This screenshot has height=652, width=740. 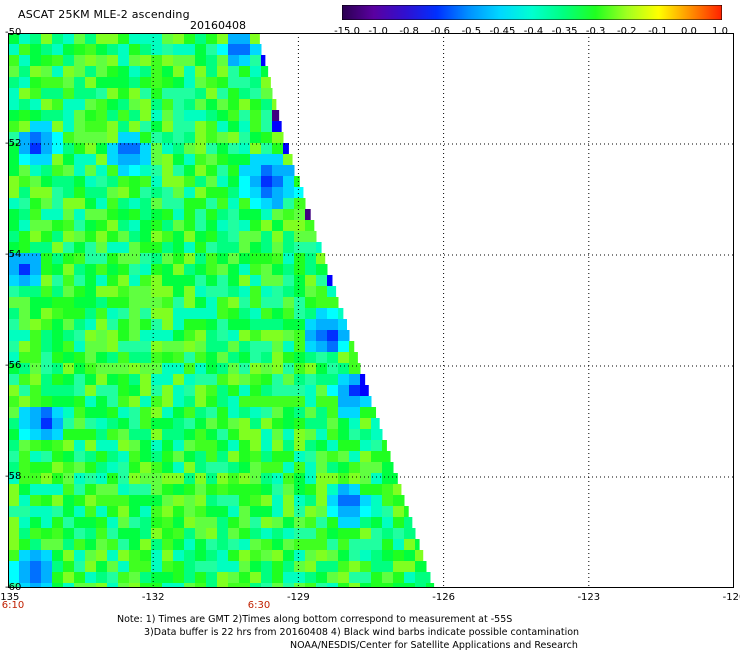 I want to click on latitude-label: -56, so click(x=13, y=365).